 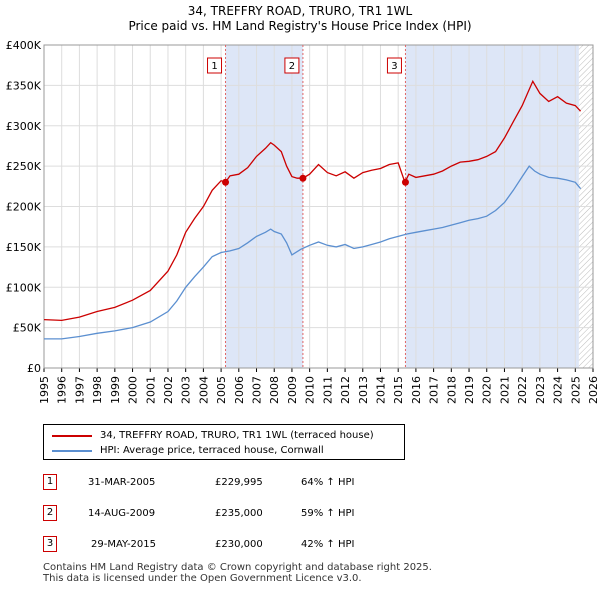 I want to click on y-tick-label: £50K, so click(x=27, y=328).